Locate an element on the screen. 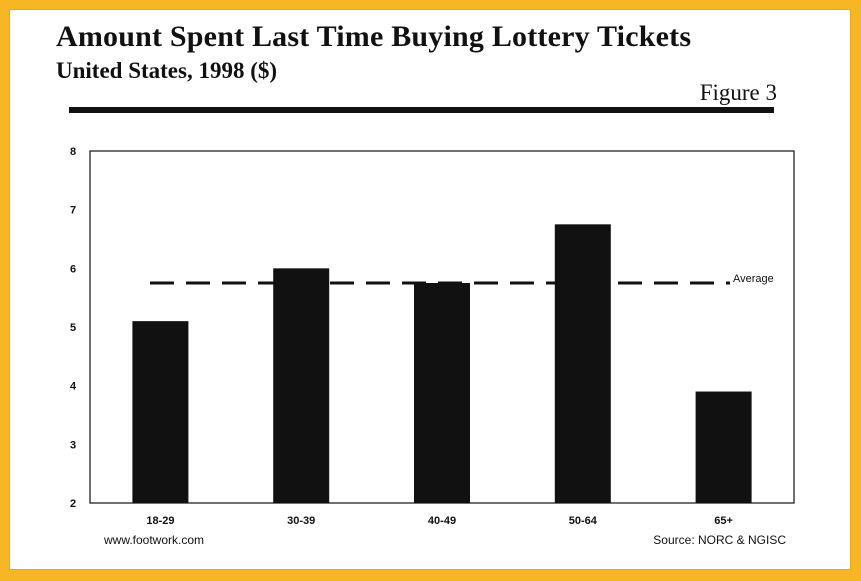 This screenshot has width=861, height=581. y-tick-label: 6 is located at coordinates (73, 269).